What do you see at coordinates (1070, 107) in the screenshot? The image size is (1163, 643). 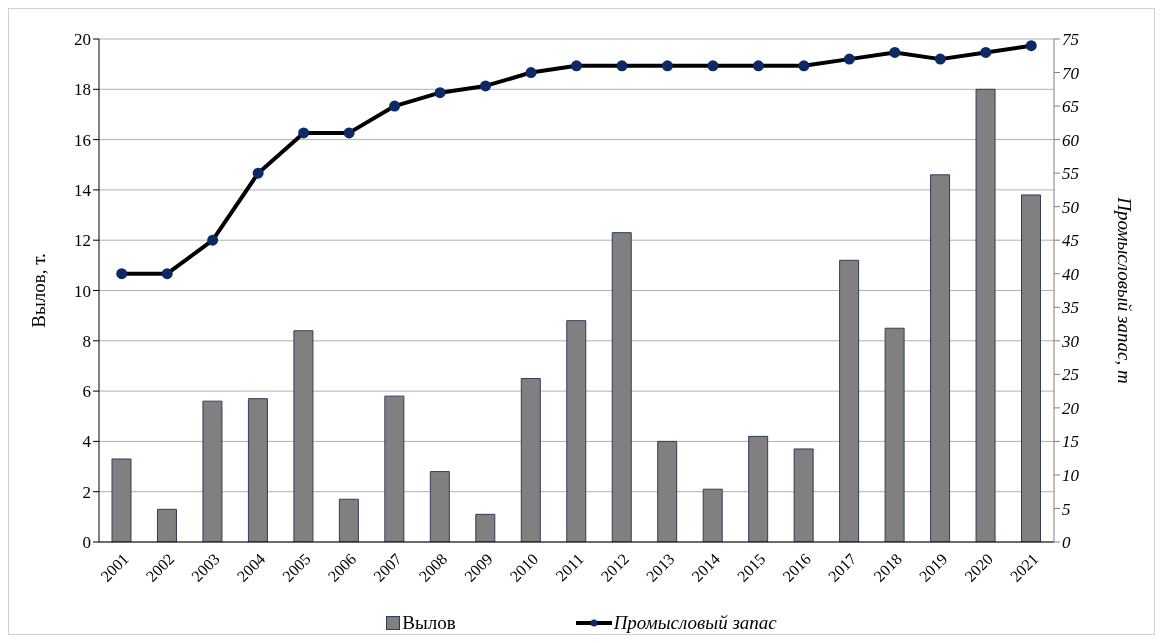 I see `y2-tick-label: 65` at bounding box center [1070, 107].